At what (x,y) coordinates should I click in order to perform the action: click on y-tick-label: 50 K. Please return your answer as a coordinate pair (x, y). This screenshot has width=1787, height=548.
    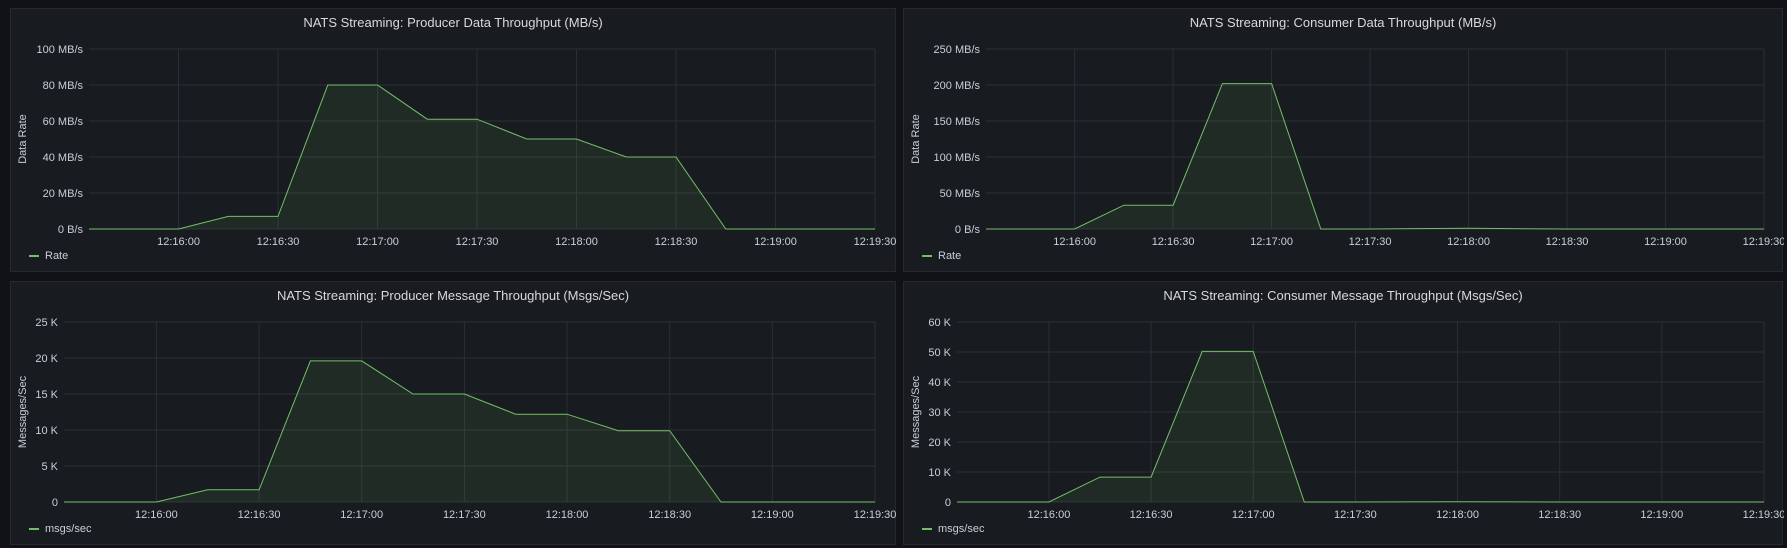
    Looking at the image, I should click on (939, 353).